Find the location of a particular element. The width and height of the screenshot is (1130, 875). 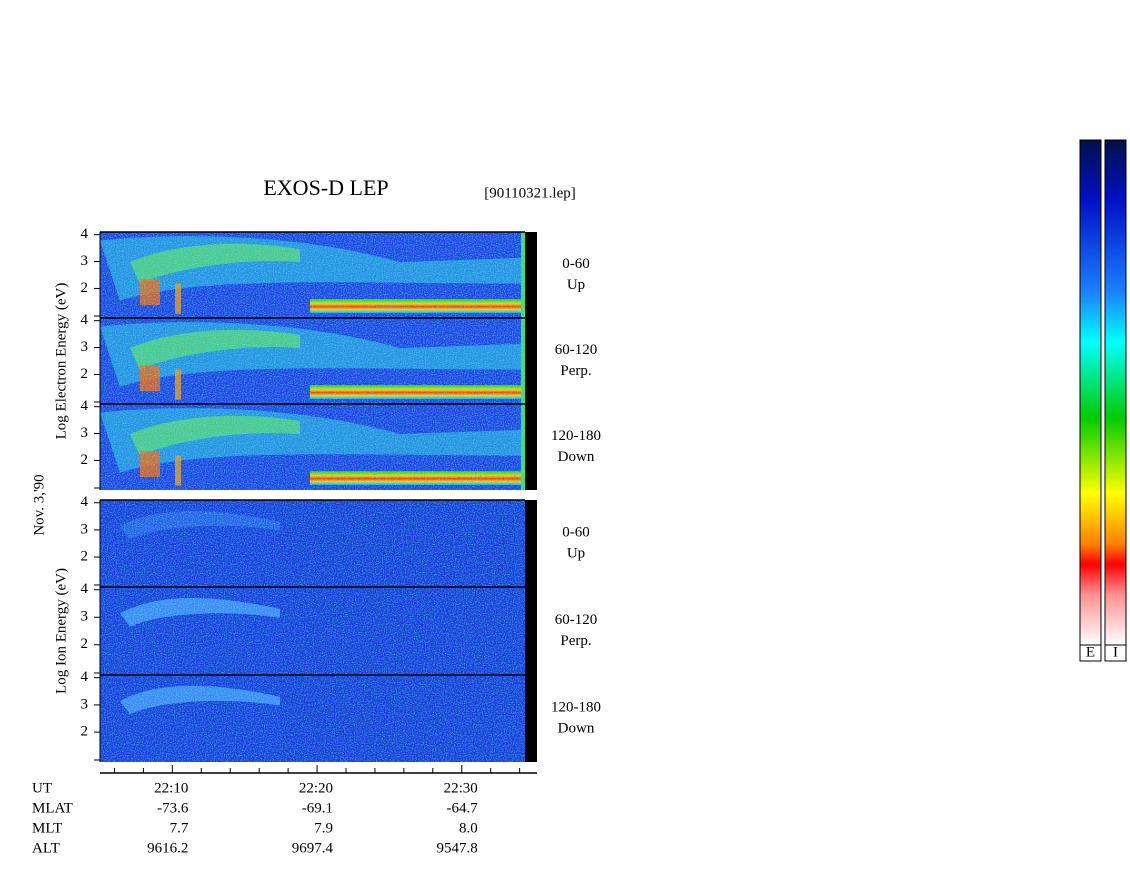

ephemeris-label: MLT is located at coordinates (47, 828).